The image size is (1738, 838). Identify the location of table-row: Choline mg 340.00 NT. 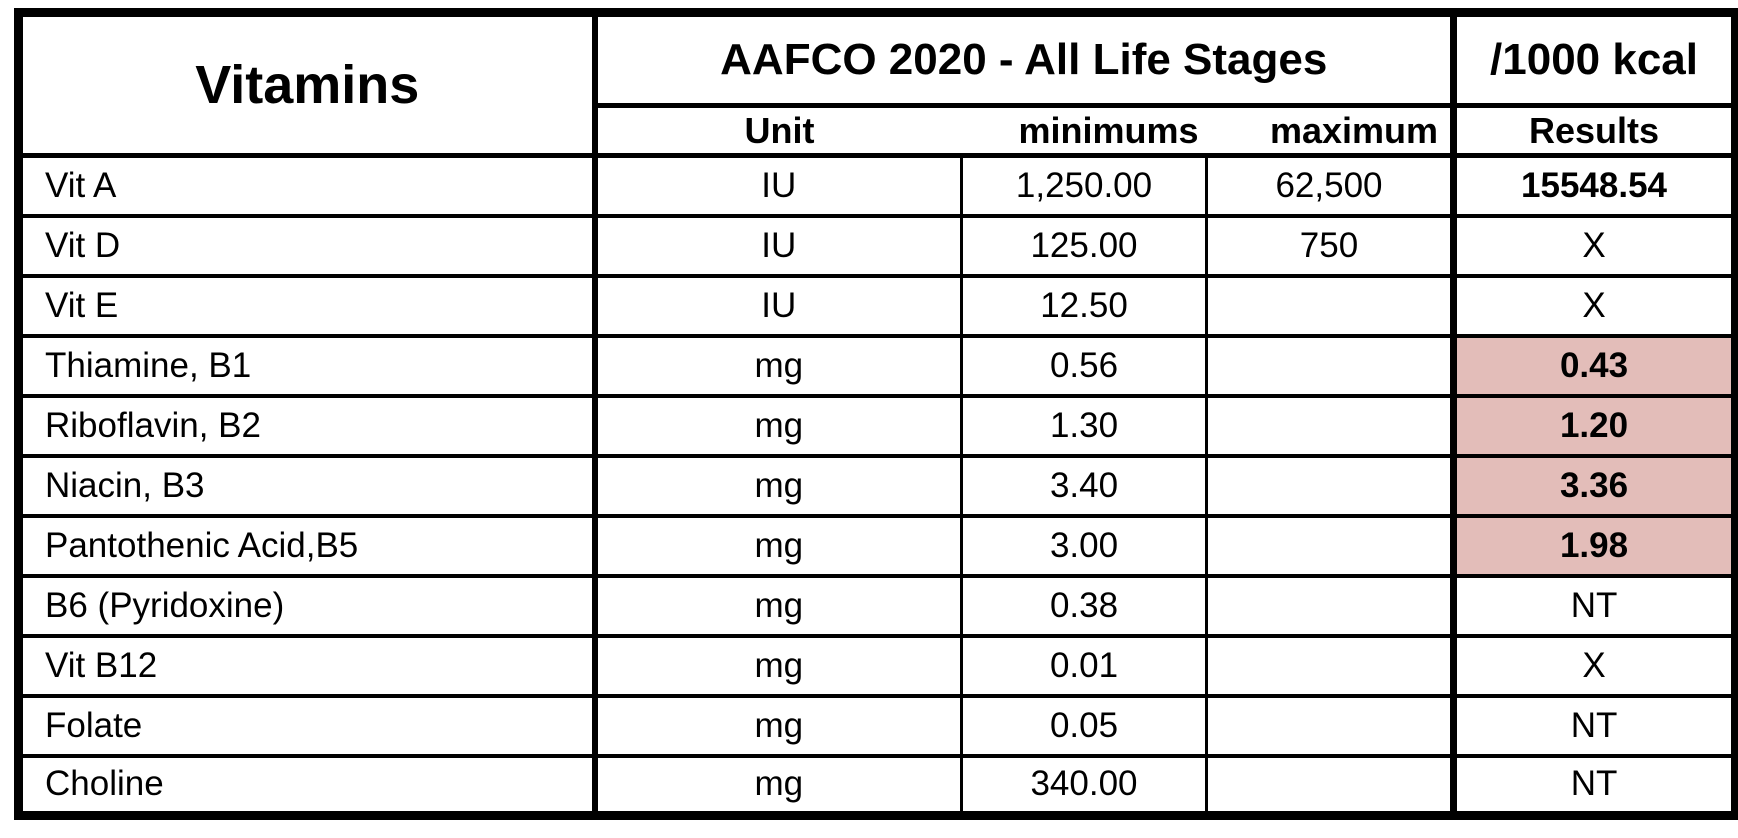
(877, 785).